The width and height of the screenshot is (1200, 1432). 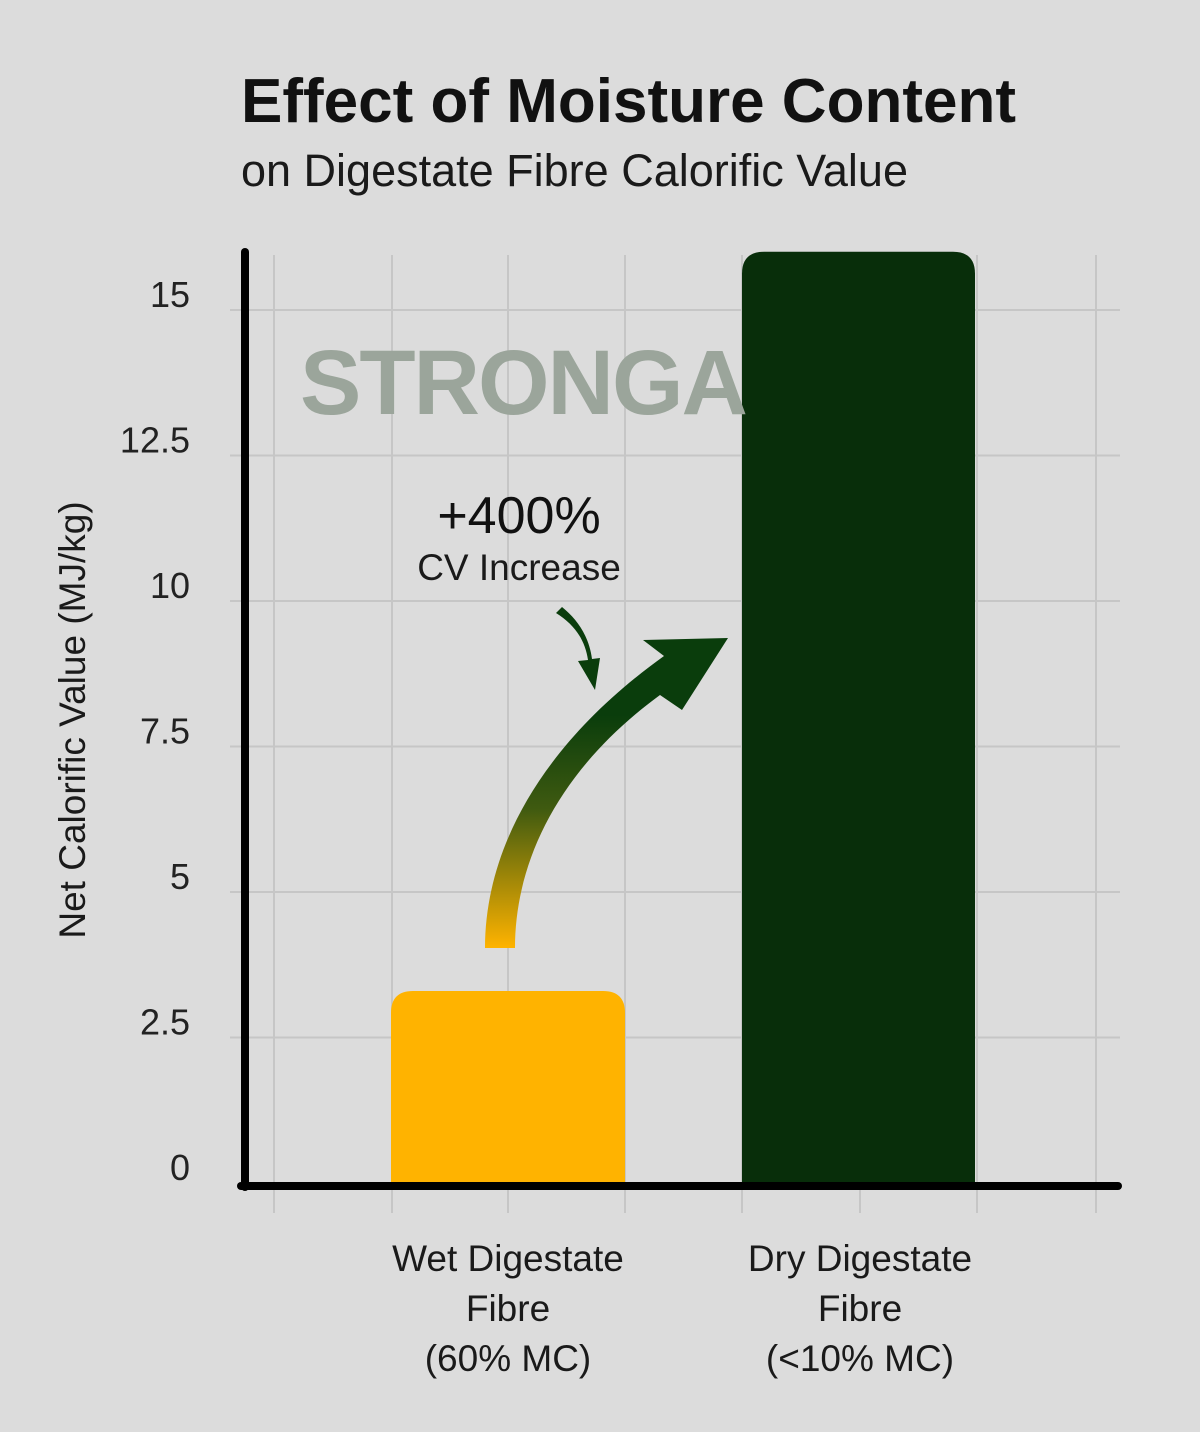 What do you see at coordinates (508, 1358) in the screenshot?
I see `x-category-label: (60% MC)` at bounding box center [508, 1358].